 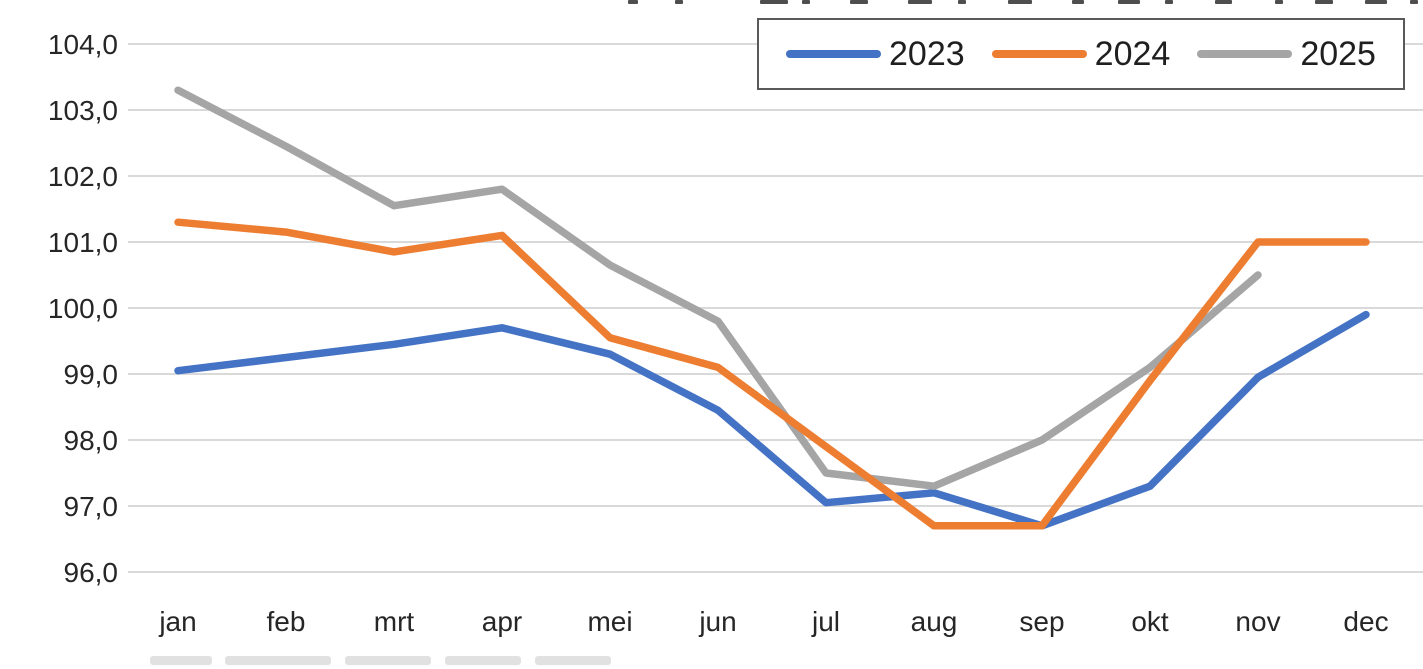 What do you see at coordinates (1132, 54) in the screenshot?
I see `legend-label-2024: 2024` at bounding box center [1132, 54].